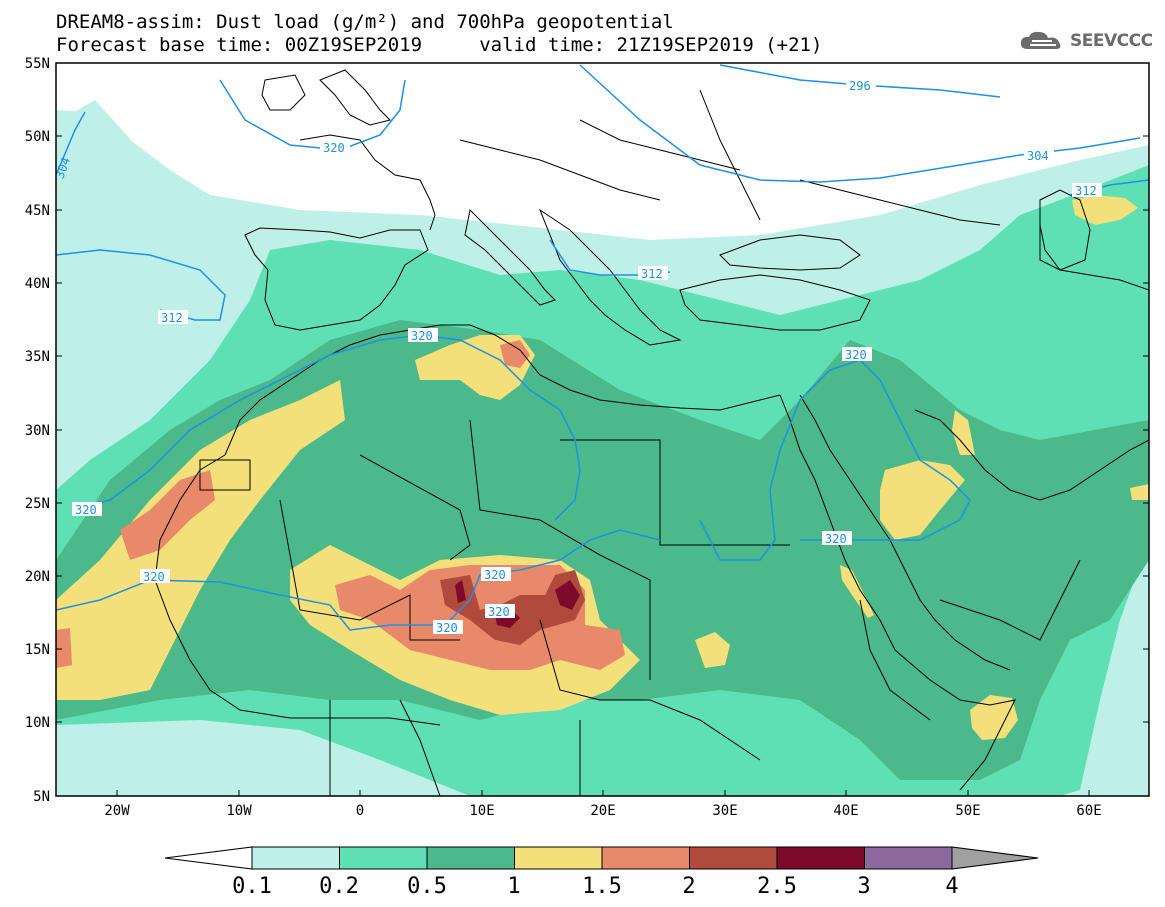  What do you see at coordinates (513, 886) in the screenshot?
I see `colorbar-tick: 1` at bounding box center [513, 886].